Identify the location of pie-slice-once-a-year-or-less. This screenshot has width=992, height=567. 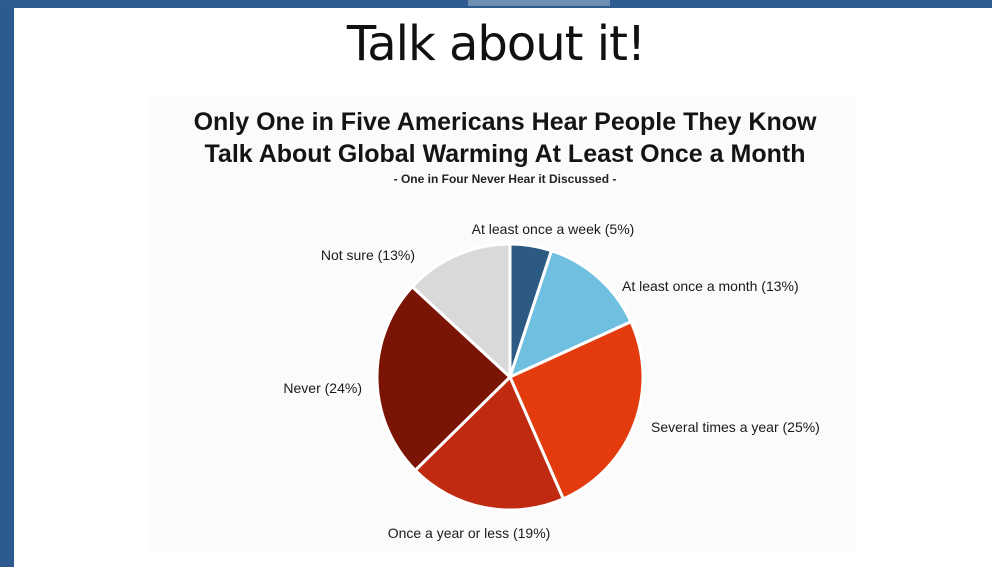
(489, 443).